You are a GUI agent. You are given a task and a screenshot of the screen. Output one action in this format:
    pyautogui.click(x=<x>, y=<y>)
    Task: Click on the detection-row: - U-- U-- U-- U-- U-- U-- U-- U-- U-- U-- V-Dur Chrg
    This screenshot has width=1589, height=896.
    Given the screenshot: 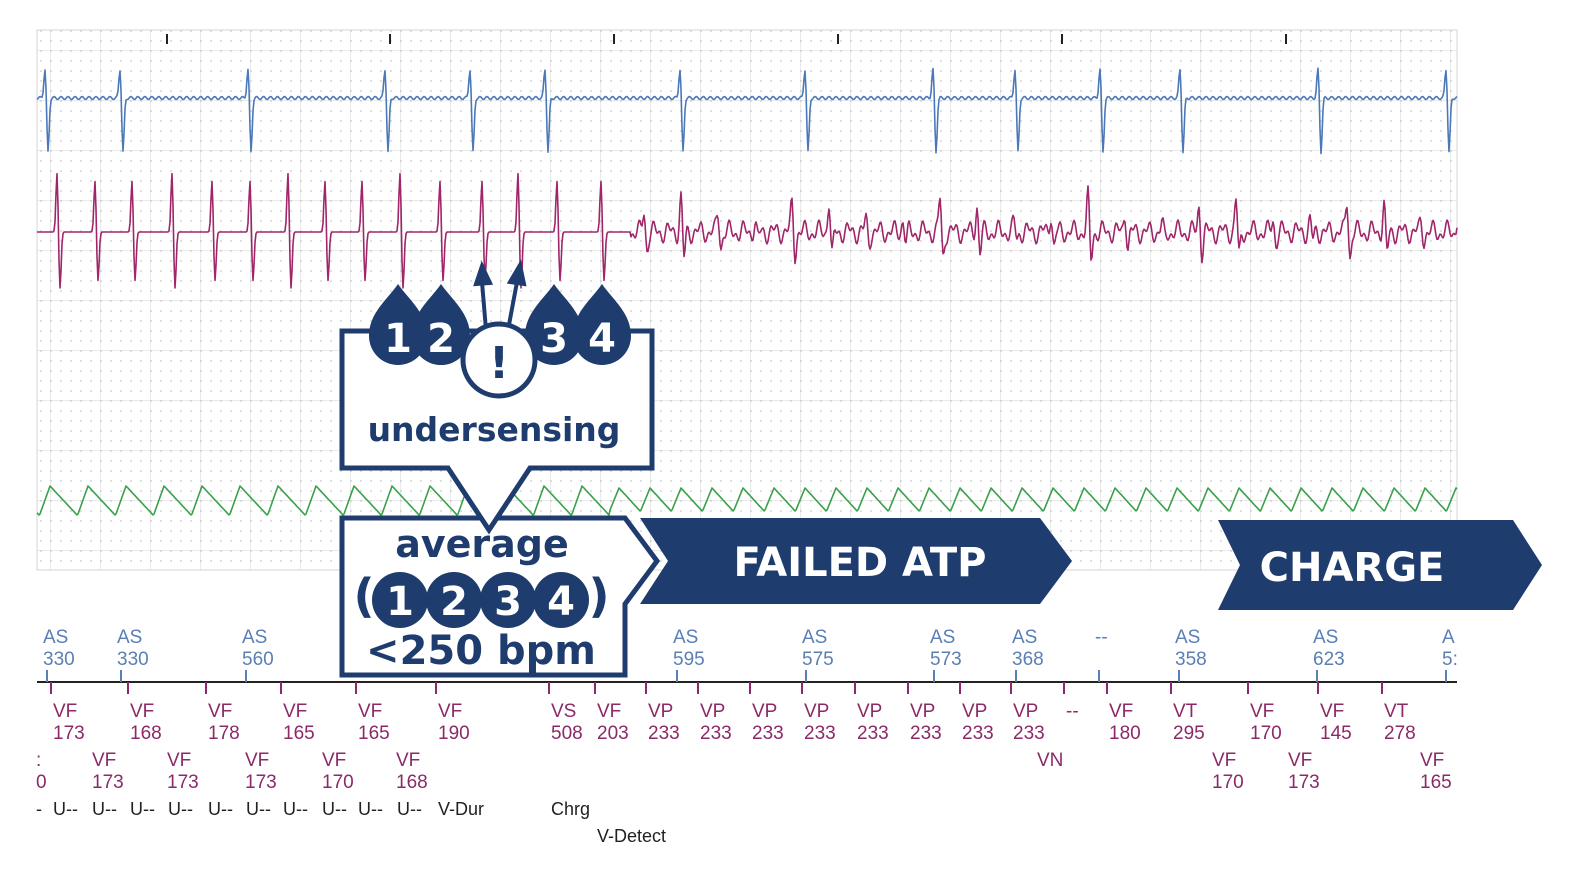 What is the action you would take?
    pyautogui.click(x=313, y=809)
    